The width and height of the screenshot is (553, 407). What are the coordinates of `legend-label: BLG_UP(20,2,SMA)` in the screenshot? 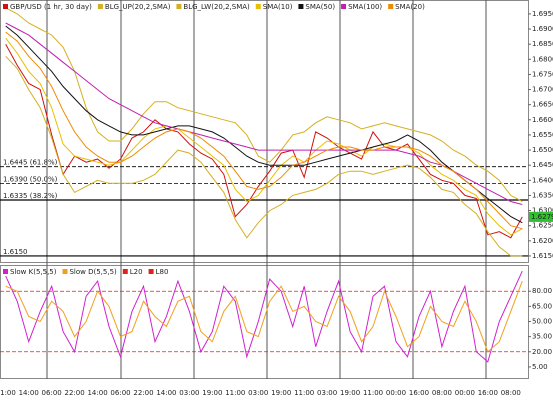 It's located at (138, 7).